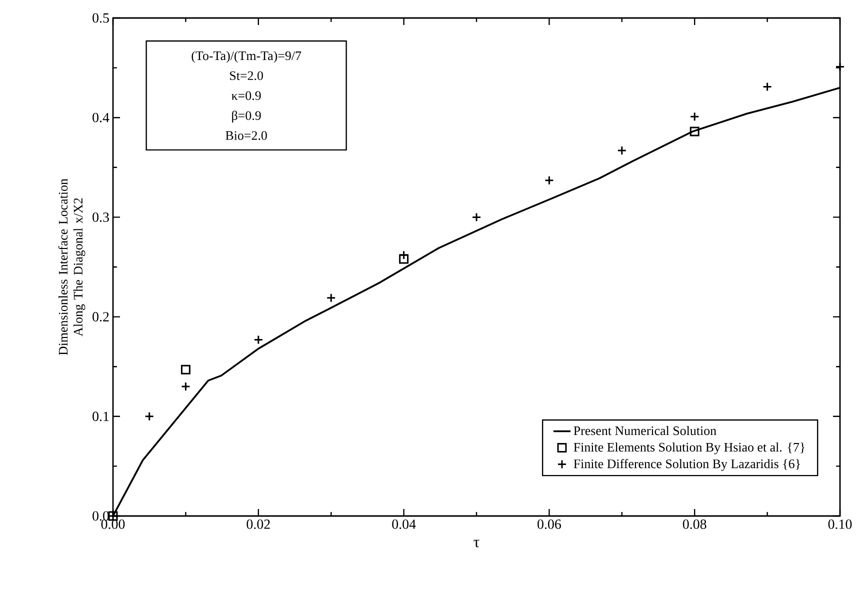 This screenshot has height=590, width=861. What do you see at coordinates (101, 117) in the screenshot?
I see `y-tick-label: 0.4` at bounding box center [101, 117].